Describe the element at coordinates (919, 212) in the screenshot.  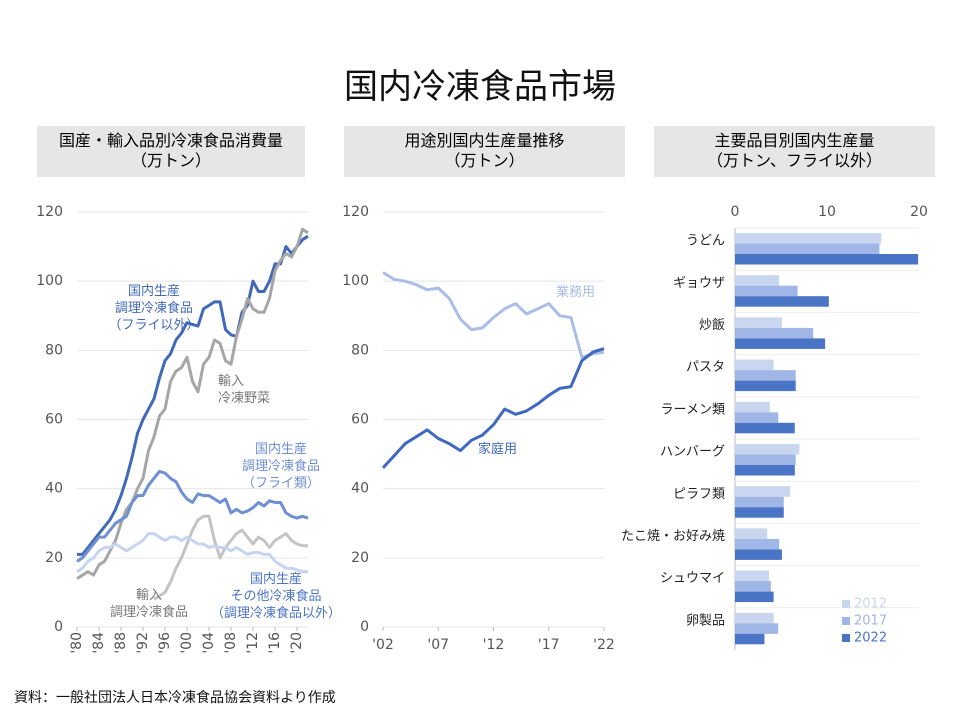
I see `x-tick-label: 20` at that location.